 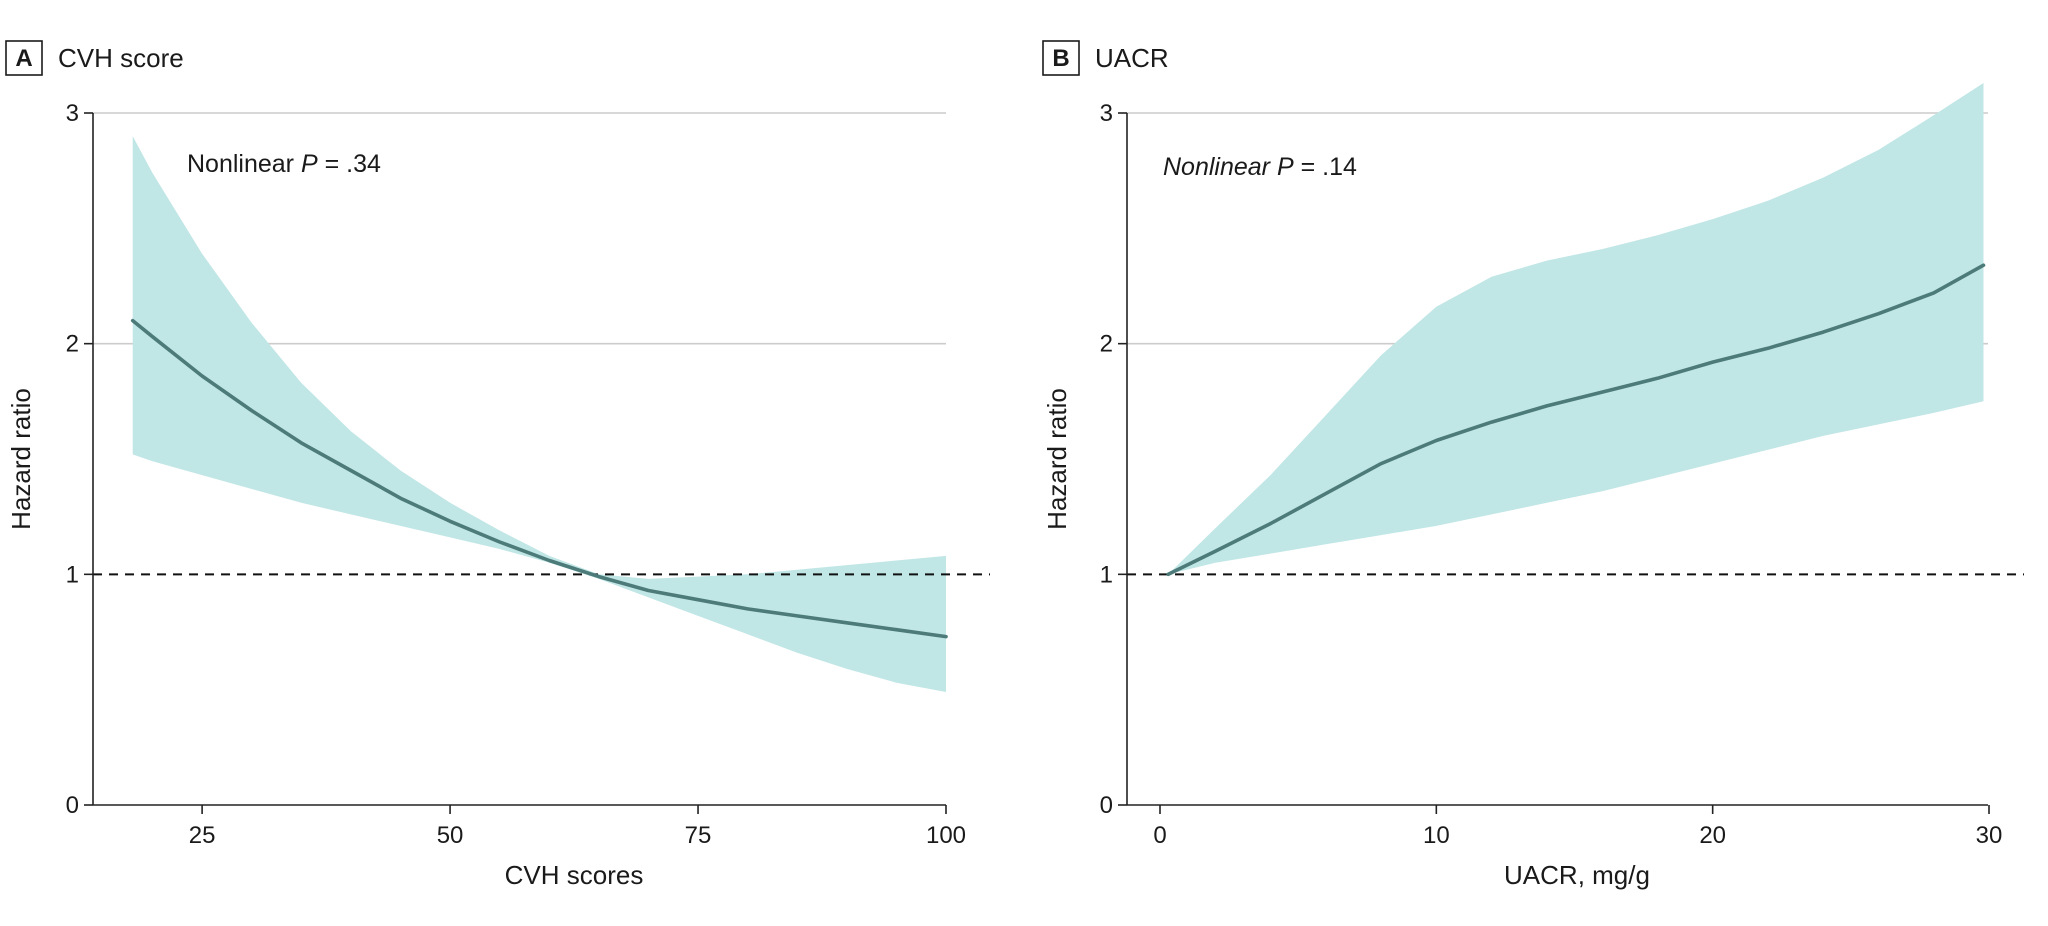 What do you see at coordinates (574, 875) in the screenshot?
I see `panel-a-x-axis-label: CVH scores` at bounding box center [574, 875].